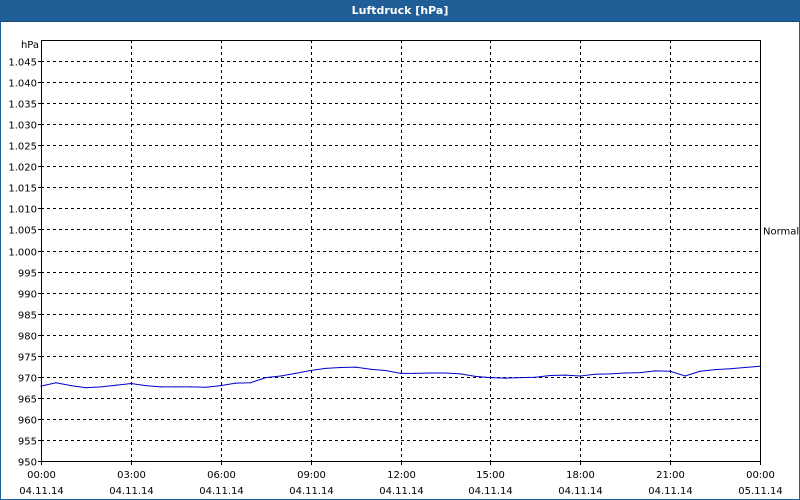  Describe the element at coordinates (670, 475) in the screenshot. I see `x-tick-time-label: 21:00` at that location.